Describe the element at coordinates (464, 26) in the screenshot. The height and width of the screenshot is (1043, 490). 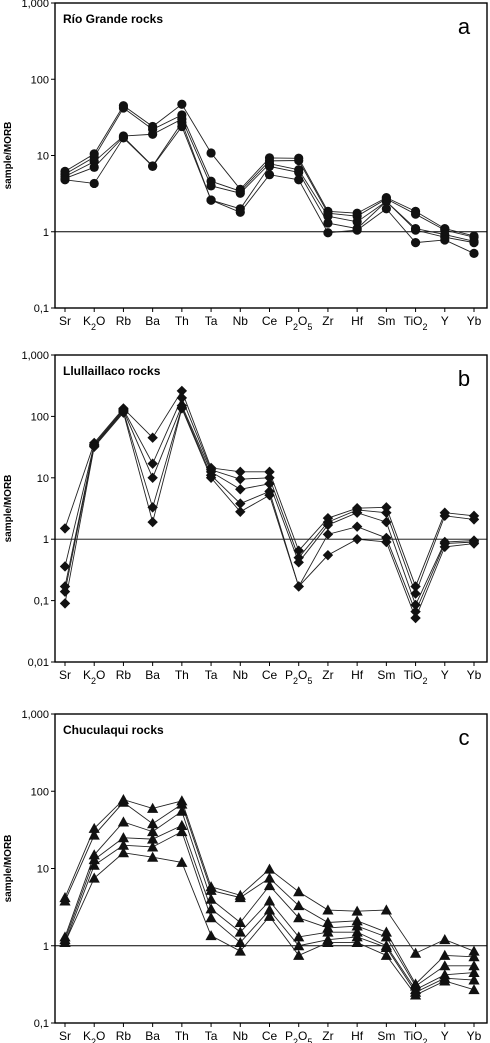
I see `panel-letter: a` at that location.